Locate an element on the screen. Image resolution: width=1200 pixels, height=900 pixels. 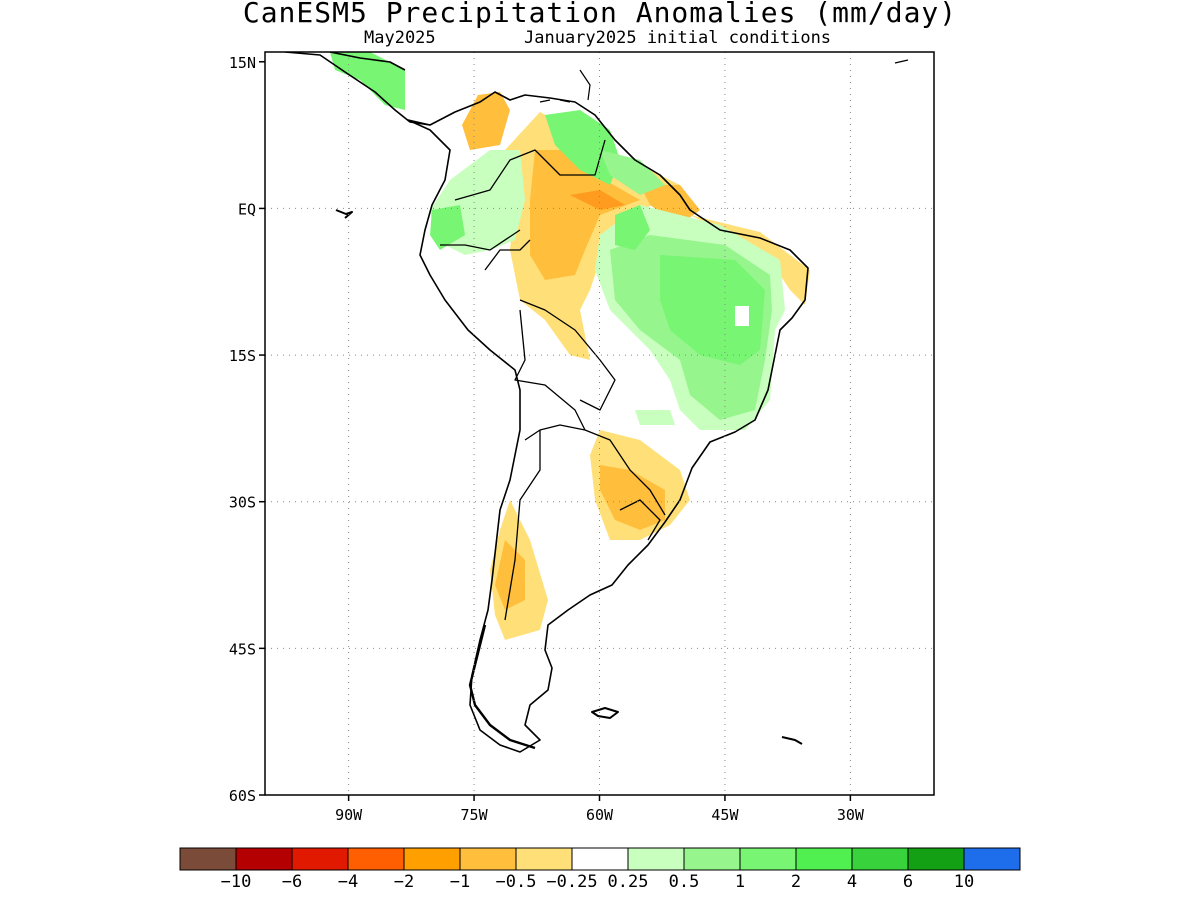
colorbar-label: −4 is located at coordinates (348, 882).